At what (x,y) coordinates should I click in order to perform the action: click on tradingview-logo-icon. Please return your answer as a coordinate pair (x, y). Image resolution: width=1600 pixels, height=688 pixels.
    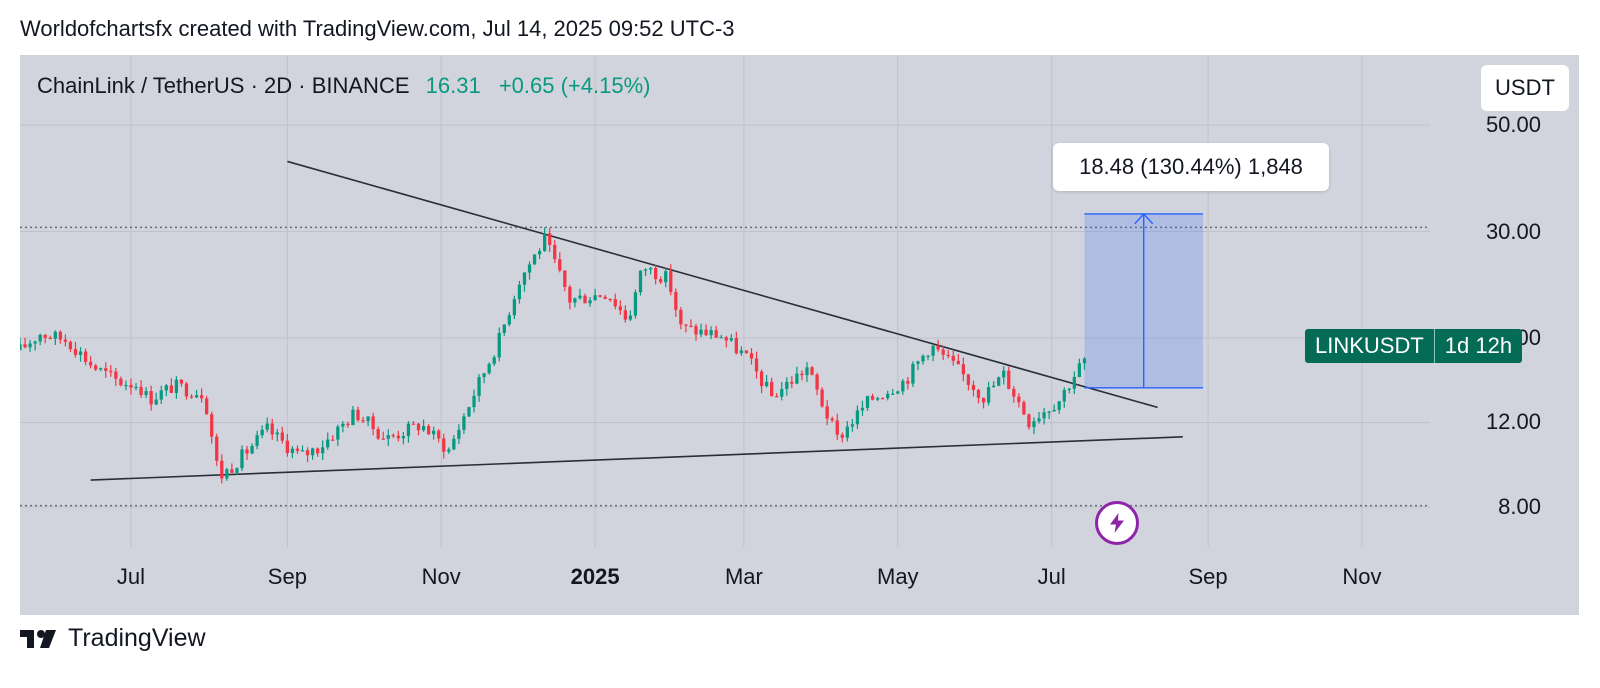
    Looking at the image, I should click on (38, 638).